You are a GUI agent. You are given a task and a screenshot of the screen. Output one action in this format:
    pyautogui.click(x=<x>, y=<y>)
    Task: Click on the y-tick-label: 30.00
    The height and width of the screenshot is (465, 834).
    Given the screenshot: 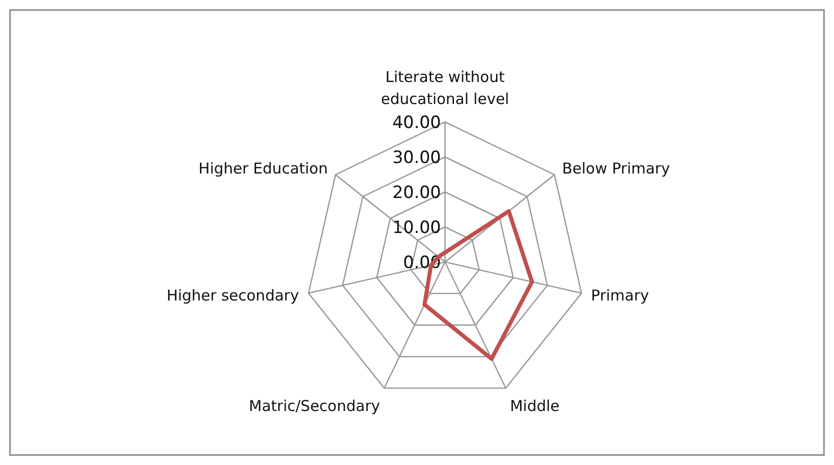 What is the action you would take?
    pyautogui.click(x=416, y=158)
    